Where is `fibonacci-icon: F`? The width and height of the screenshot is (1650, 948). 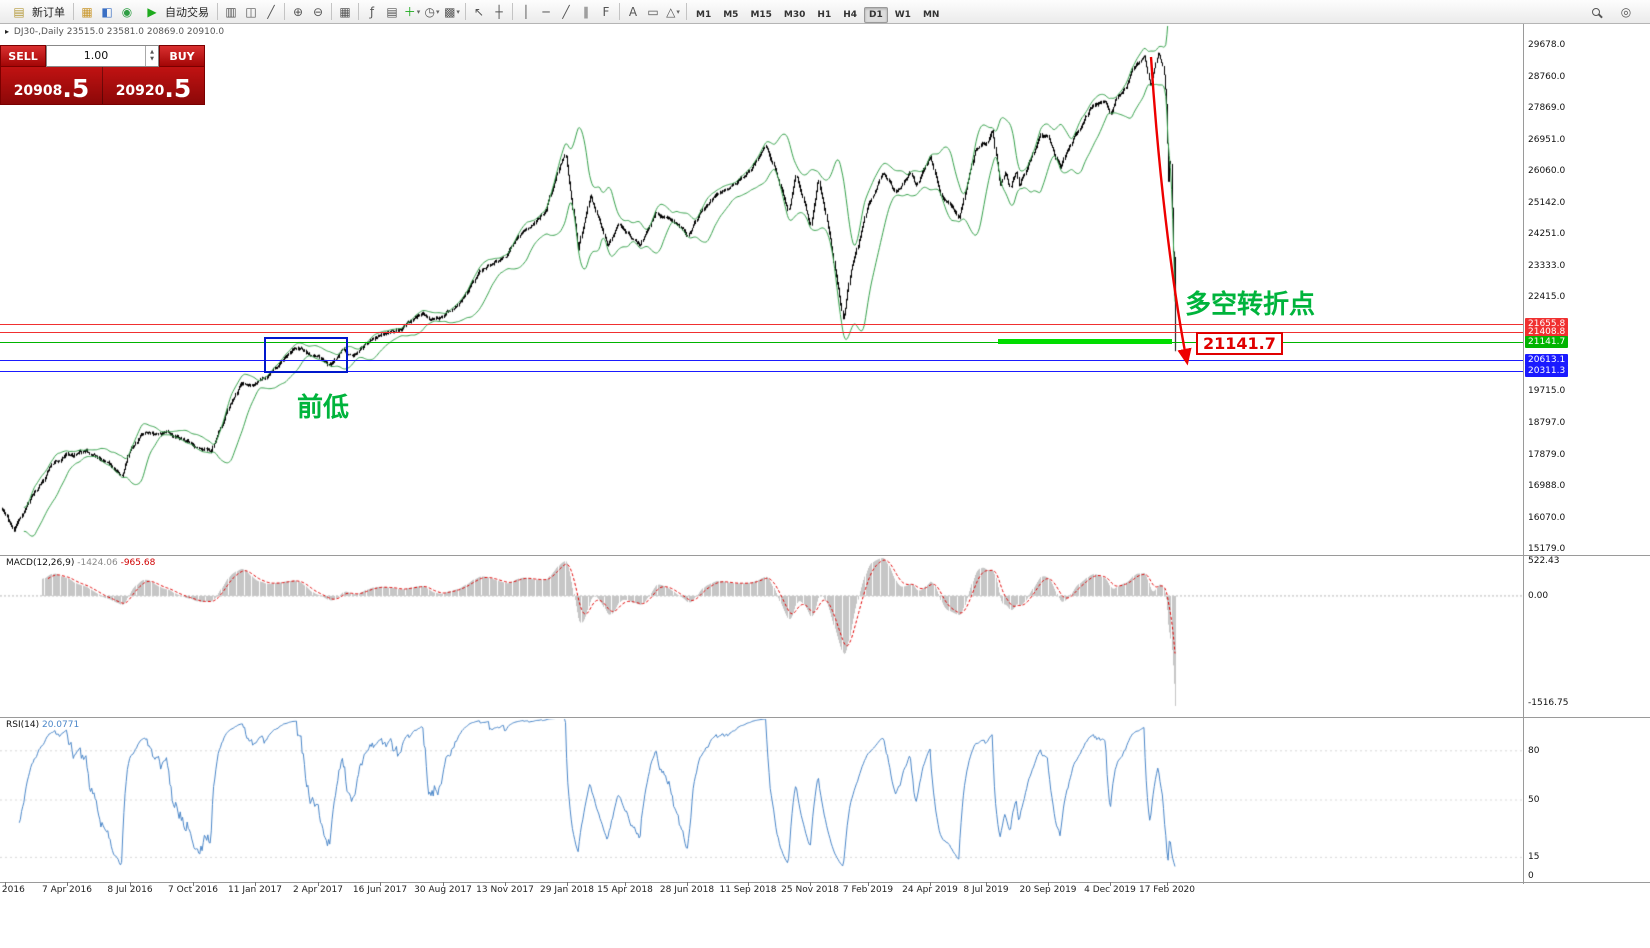 fibonacci-icon: F is located at coordinates (606, 11).